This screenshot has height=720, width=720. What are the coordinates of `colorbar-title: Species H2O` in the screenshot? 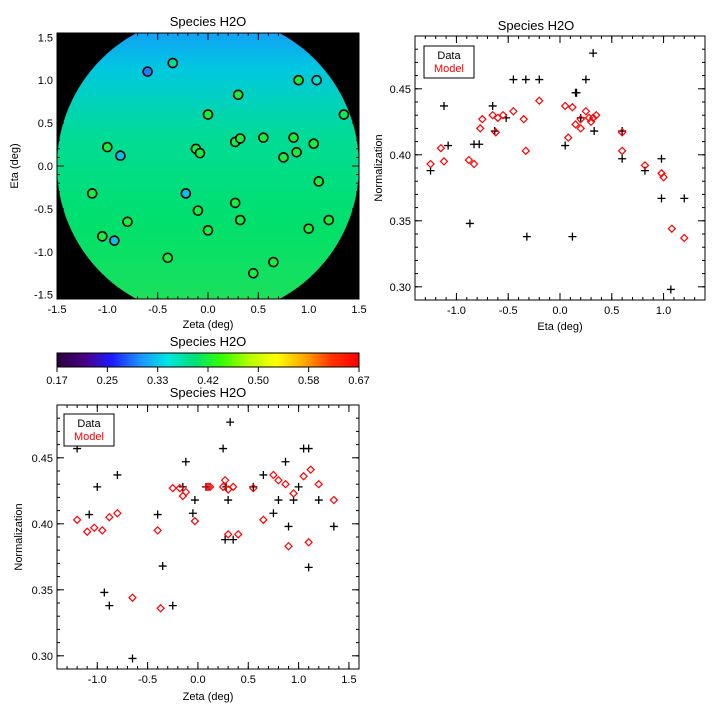 It's located at (208, 341).